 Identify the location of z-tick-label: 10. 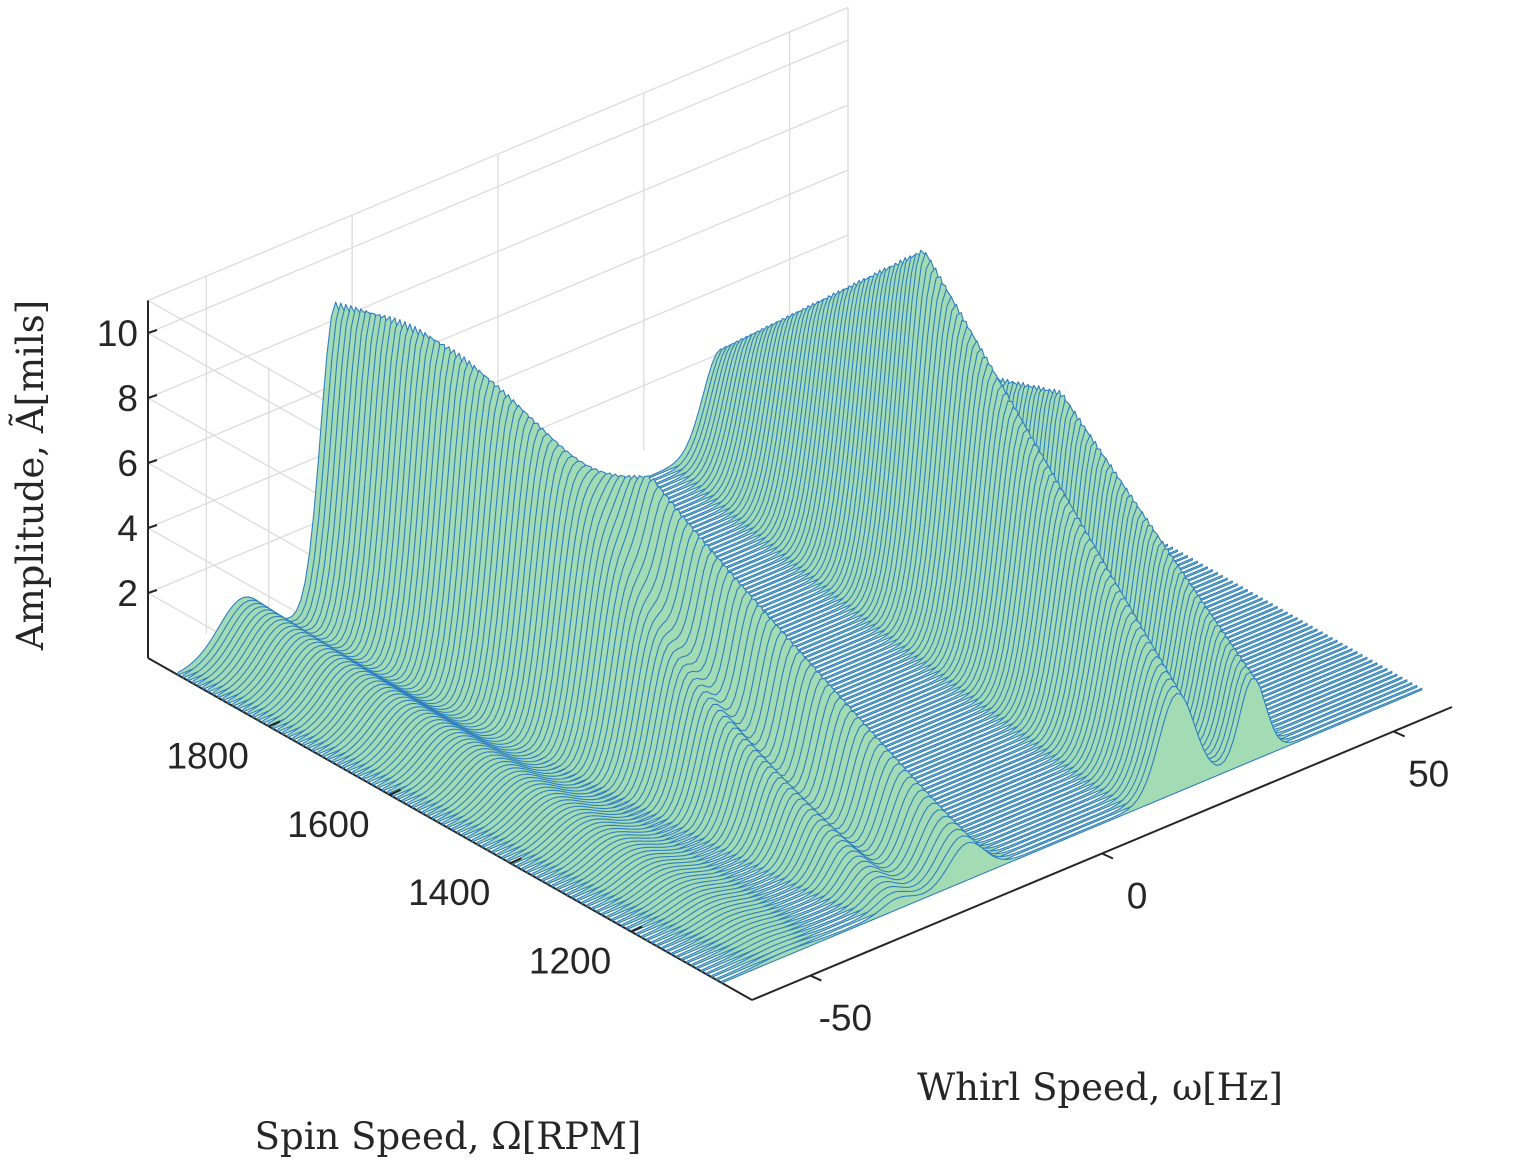
(117, 333).